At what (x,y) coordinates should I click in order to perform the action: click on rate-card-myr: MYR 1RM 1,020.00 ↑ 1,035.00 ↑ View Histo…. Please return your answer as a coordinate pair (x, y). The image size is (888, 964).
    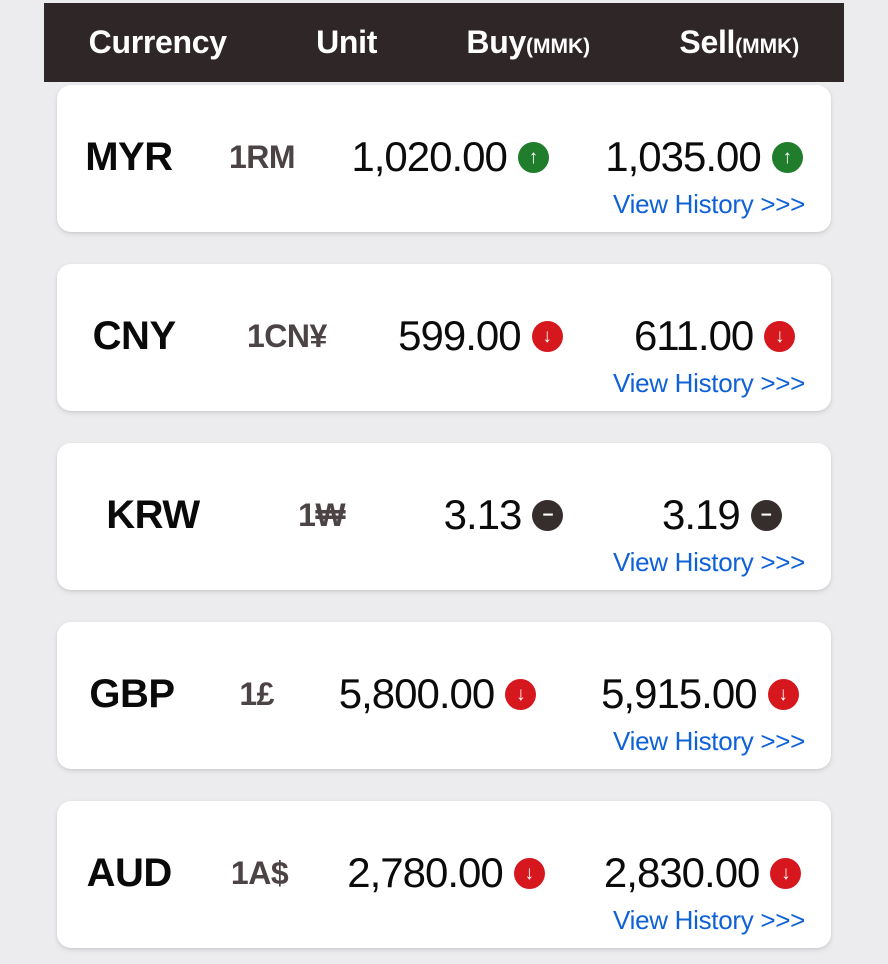
    Looking at the image, I should click on (444, 158).